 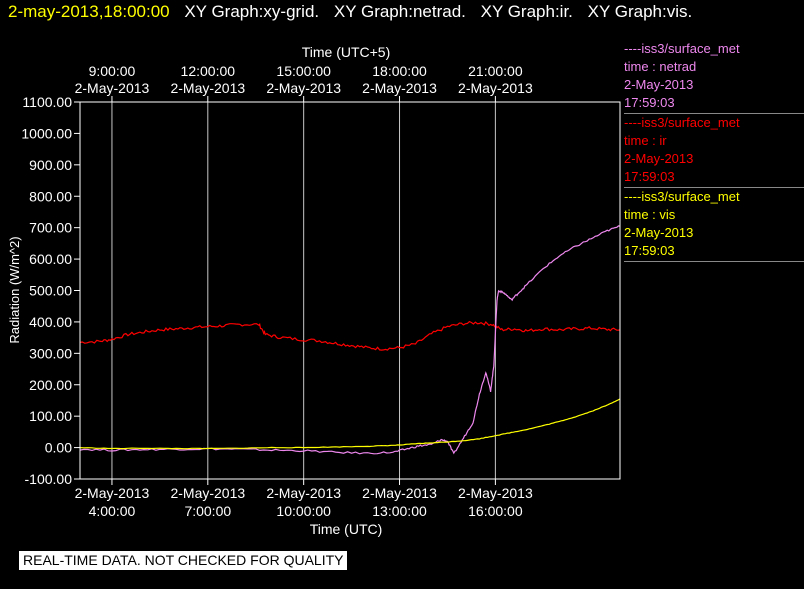 I want to click on graph-title-vis: XY Graph:vis., so click(x=640, y=11).